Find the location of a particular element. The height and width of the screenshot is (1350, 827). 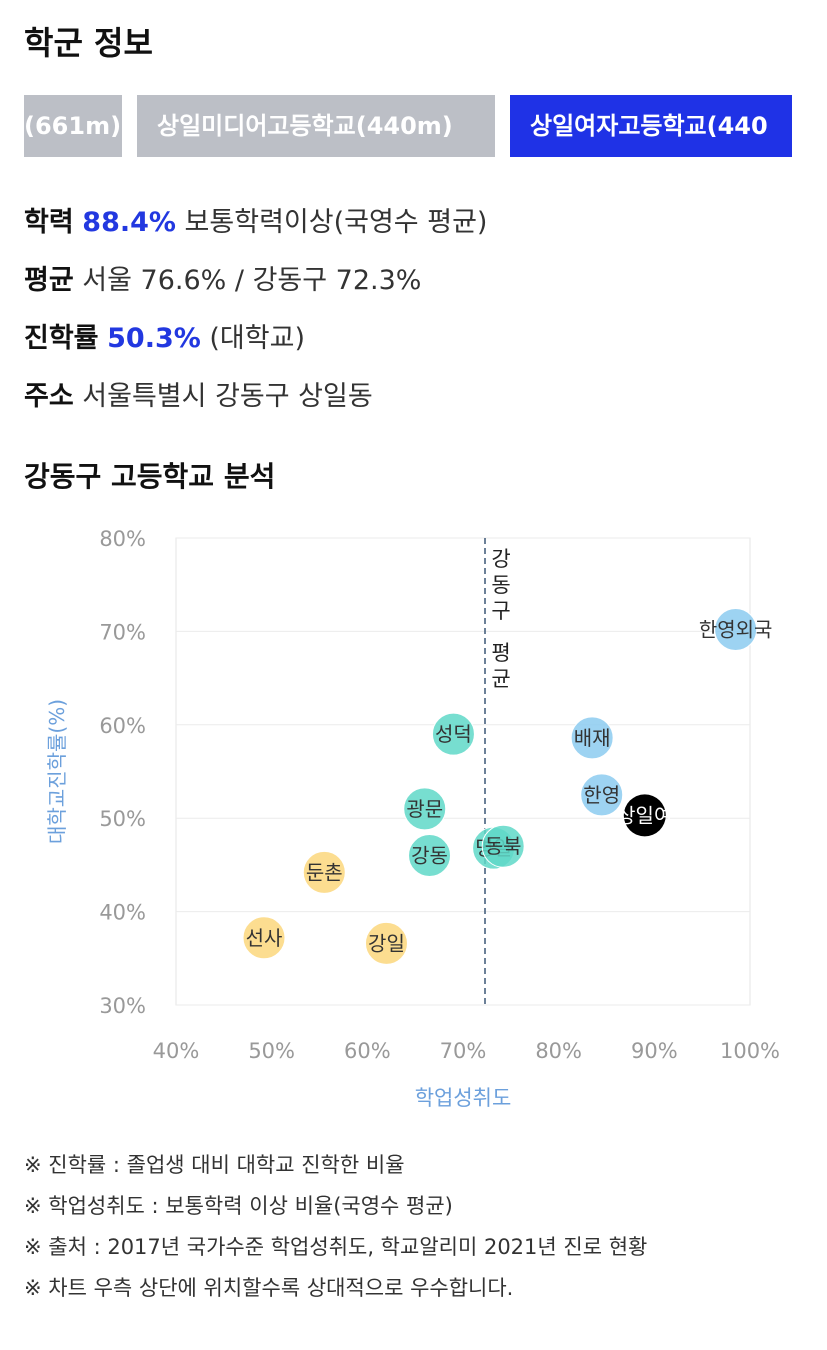

x-tick-label: 80% is located at coordinates (558, 1051).